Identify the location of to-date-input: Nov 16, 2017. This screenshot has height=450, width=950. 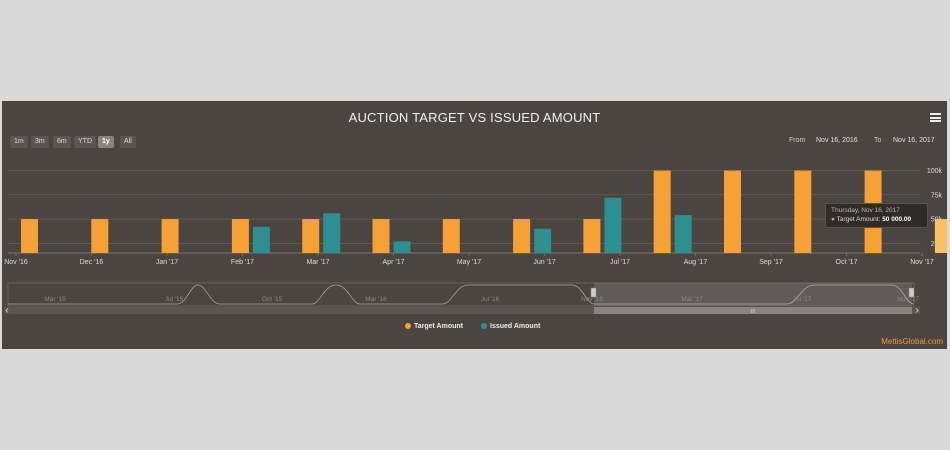
(914, 140).